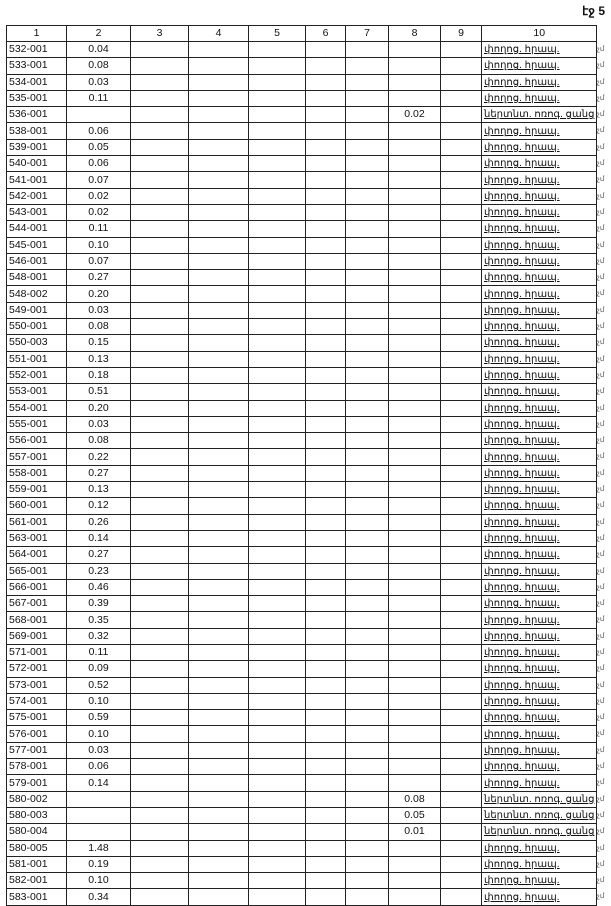 Image resolution: width=611 pixels, height=906 pixels. Describe the element at coordinates (98, 473) in the screenshot. I see `cell-col-2: 0.27` at that location.